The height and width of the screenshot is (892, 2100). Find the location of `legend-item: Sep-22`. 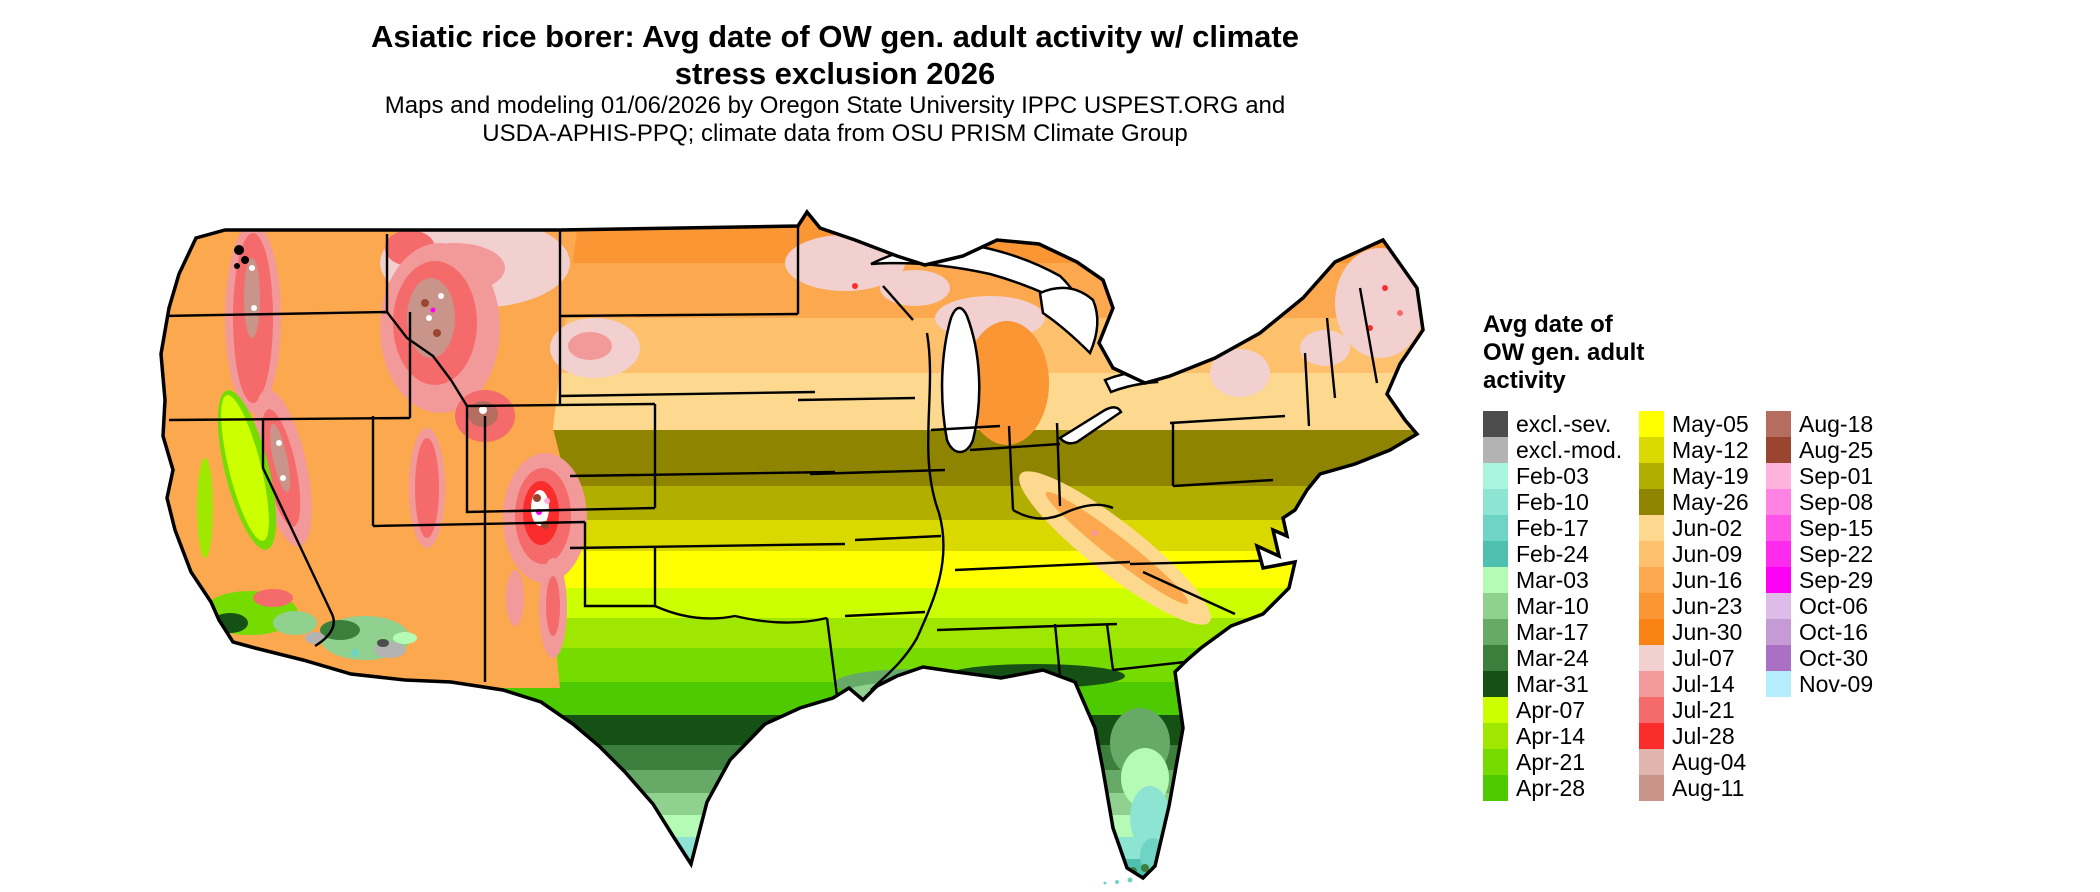

legend-item: Sep-22 is located at coordinates (1842, 554).